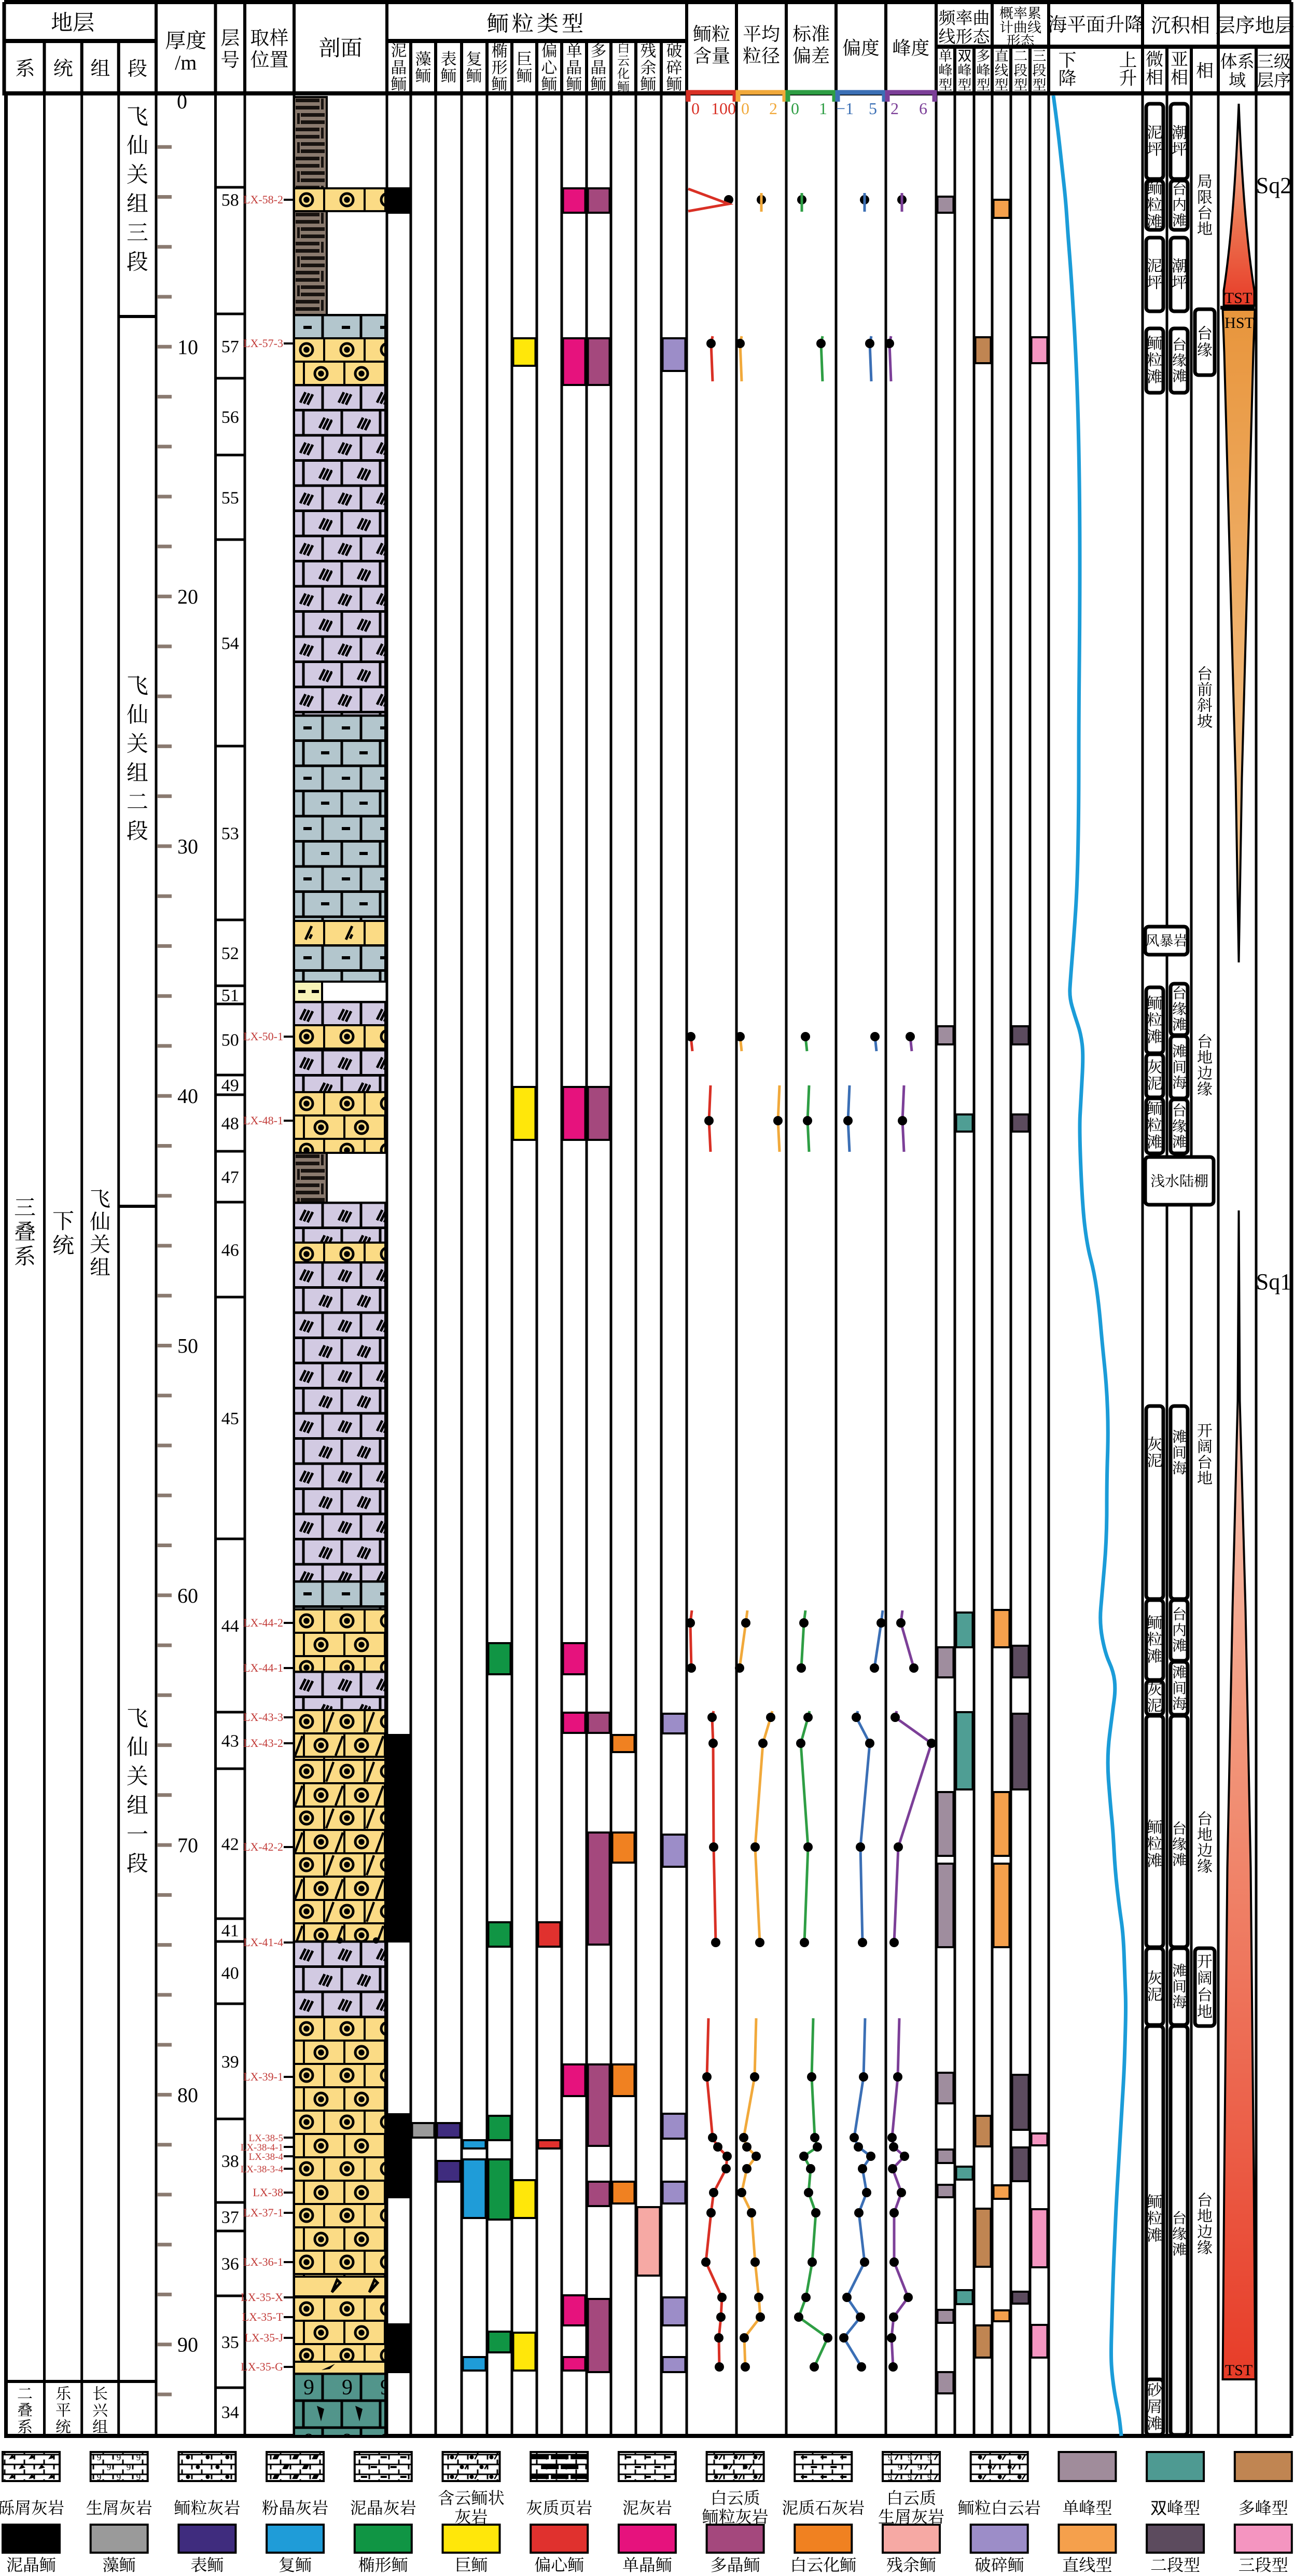 The height and width of the screenshot is (2576, 1294). What do you see at coordinates (270, 58) in the screenshot?
I see `svg-text: 位置` at bounding box center [270, 58].